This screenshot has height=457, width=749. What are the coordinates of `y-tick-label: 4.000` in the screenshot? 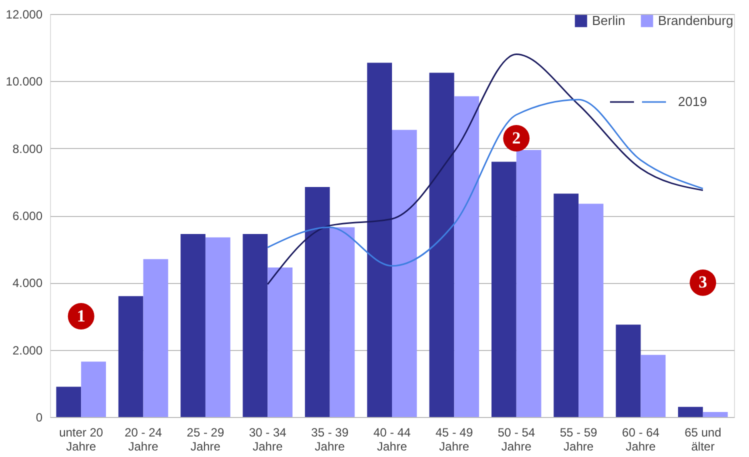 It's located at (27, 283).